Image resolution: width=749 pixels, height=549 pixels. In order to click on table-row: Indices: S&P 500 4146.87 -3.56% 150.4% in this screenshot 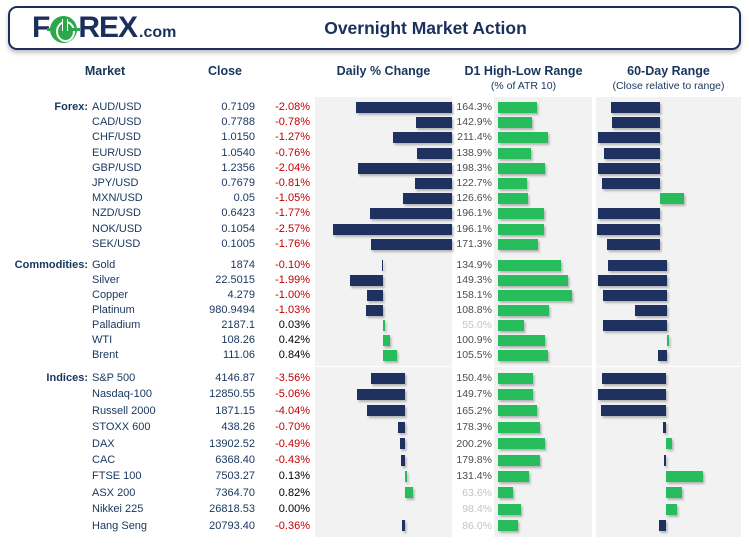, I will do `click(374, 378)`.